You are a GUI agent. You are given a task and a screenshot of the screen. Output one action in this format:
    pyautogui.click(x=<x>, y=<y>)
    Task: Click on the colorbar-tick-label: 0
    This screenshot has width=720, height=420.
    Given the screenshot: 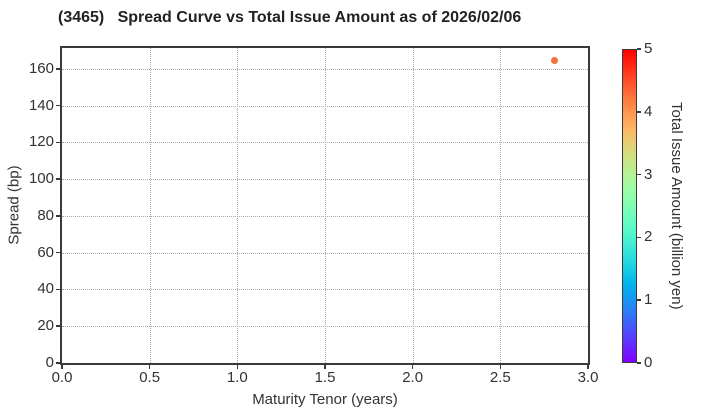 What is the action you would take?
    pyautogui.click(x=648, y=362)
    